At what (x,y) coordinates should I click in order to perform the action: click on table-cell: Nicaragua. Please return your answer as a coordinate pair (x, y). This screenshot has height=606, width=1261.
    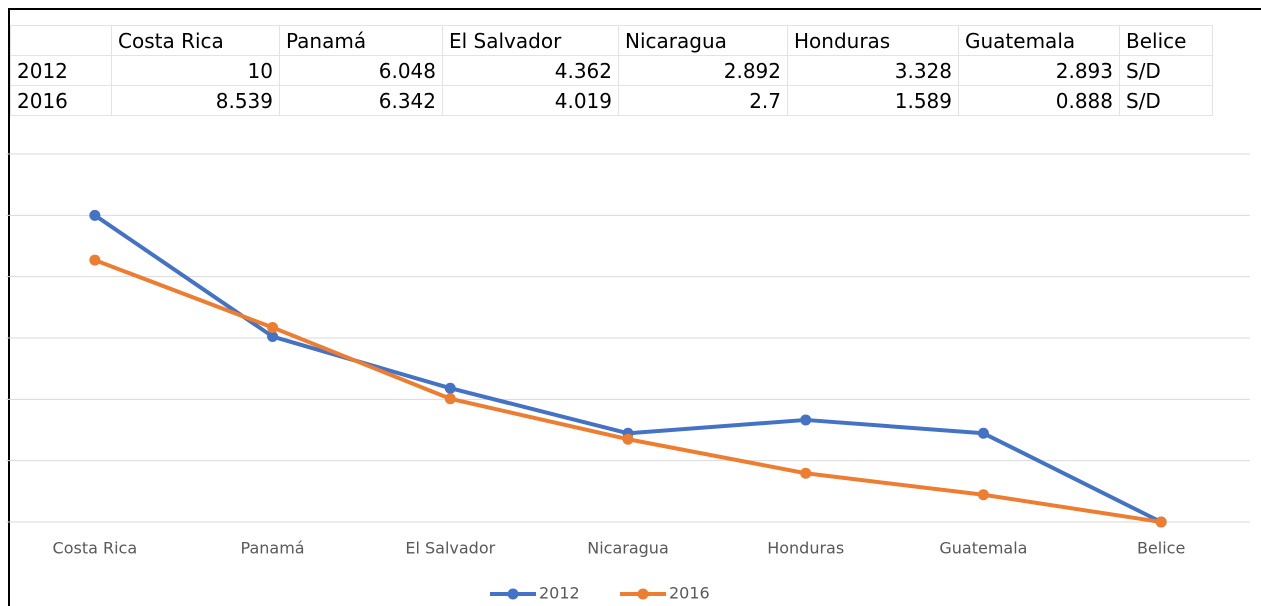
    Looking at the image, I should click on (703, 40).